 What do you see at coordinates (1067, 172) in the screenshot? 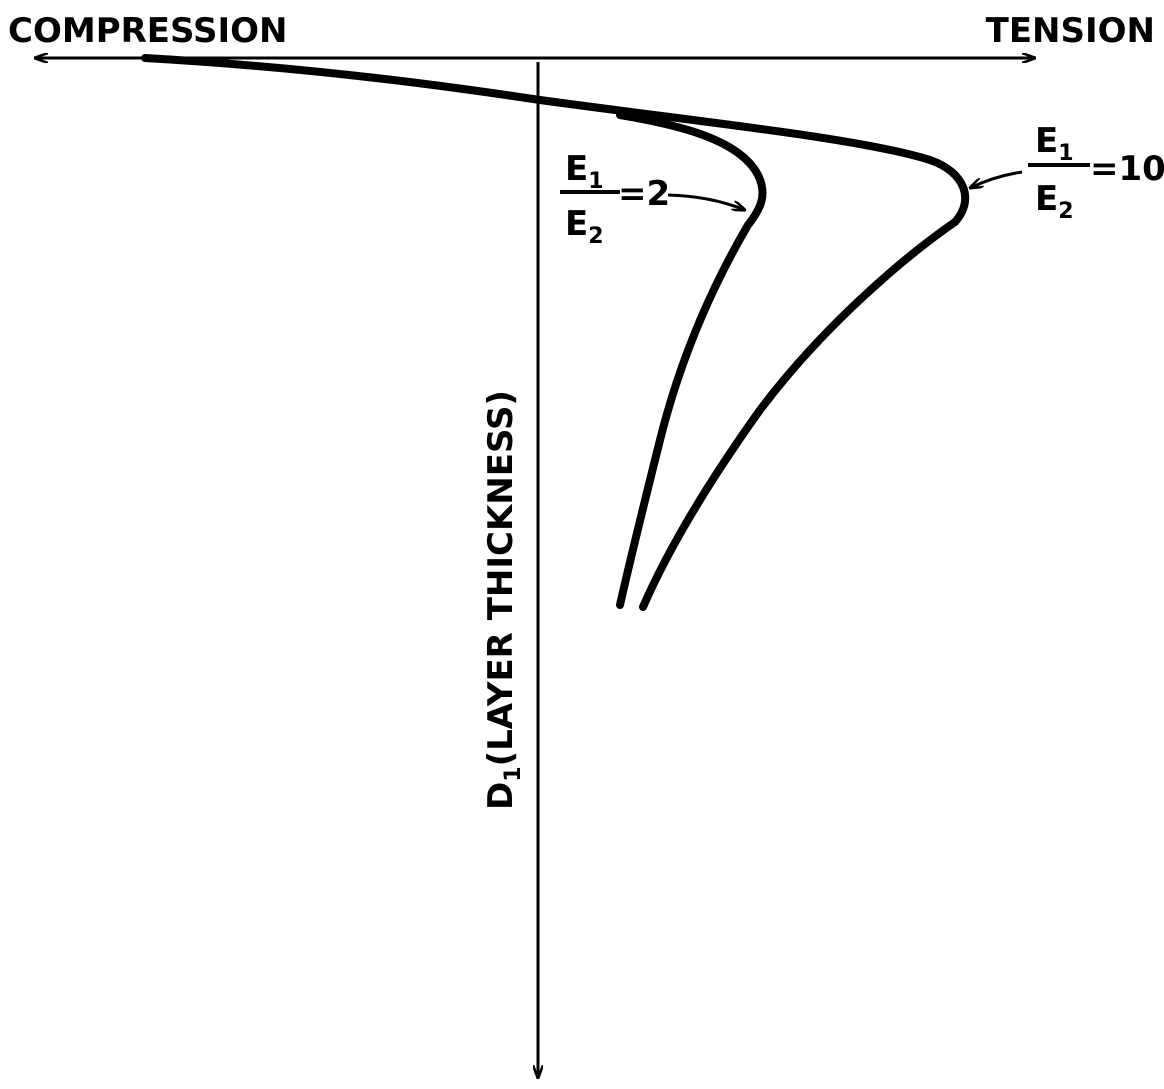
I see `ratio-10-label: E1 E2 =10` at bounding box center [1067, 172].